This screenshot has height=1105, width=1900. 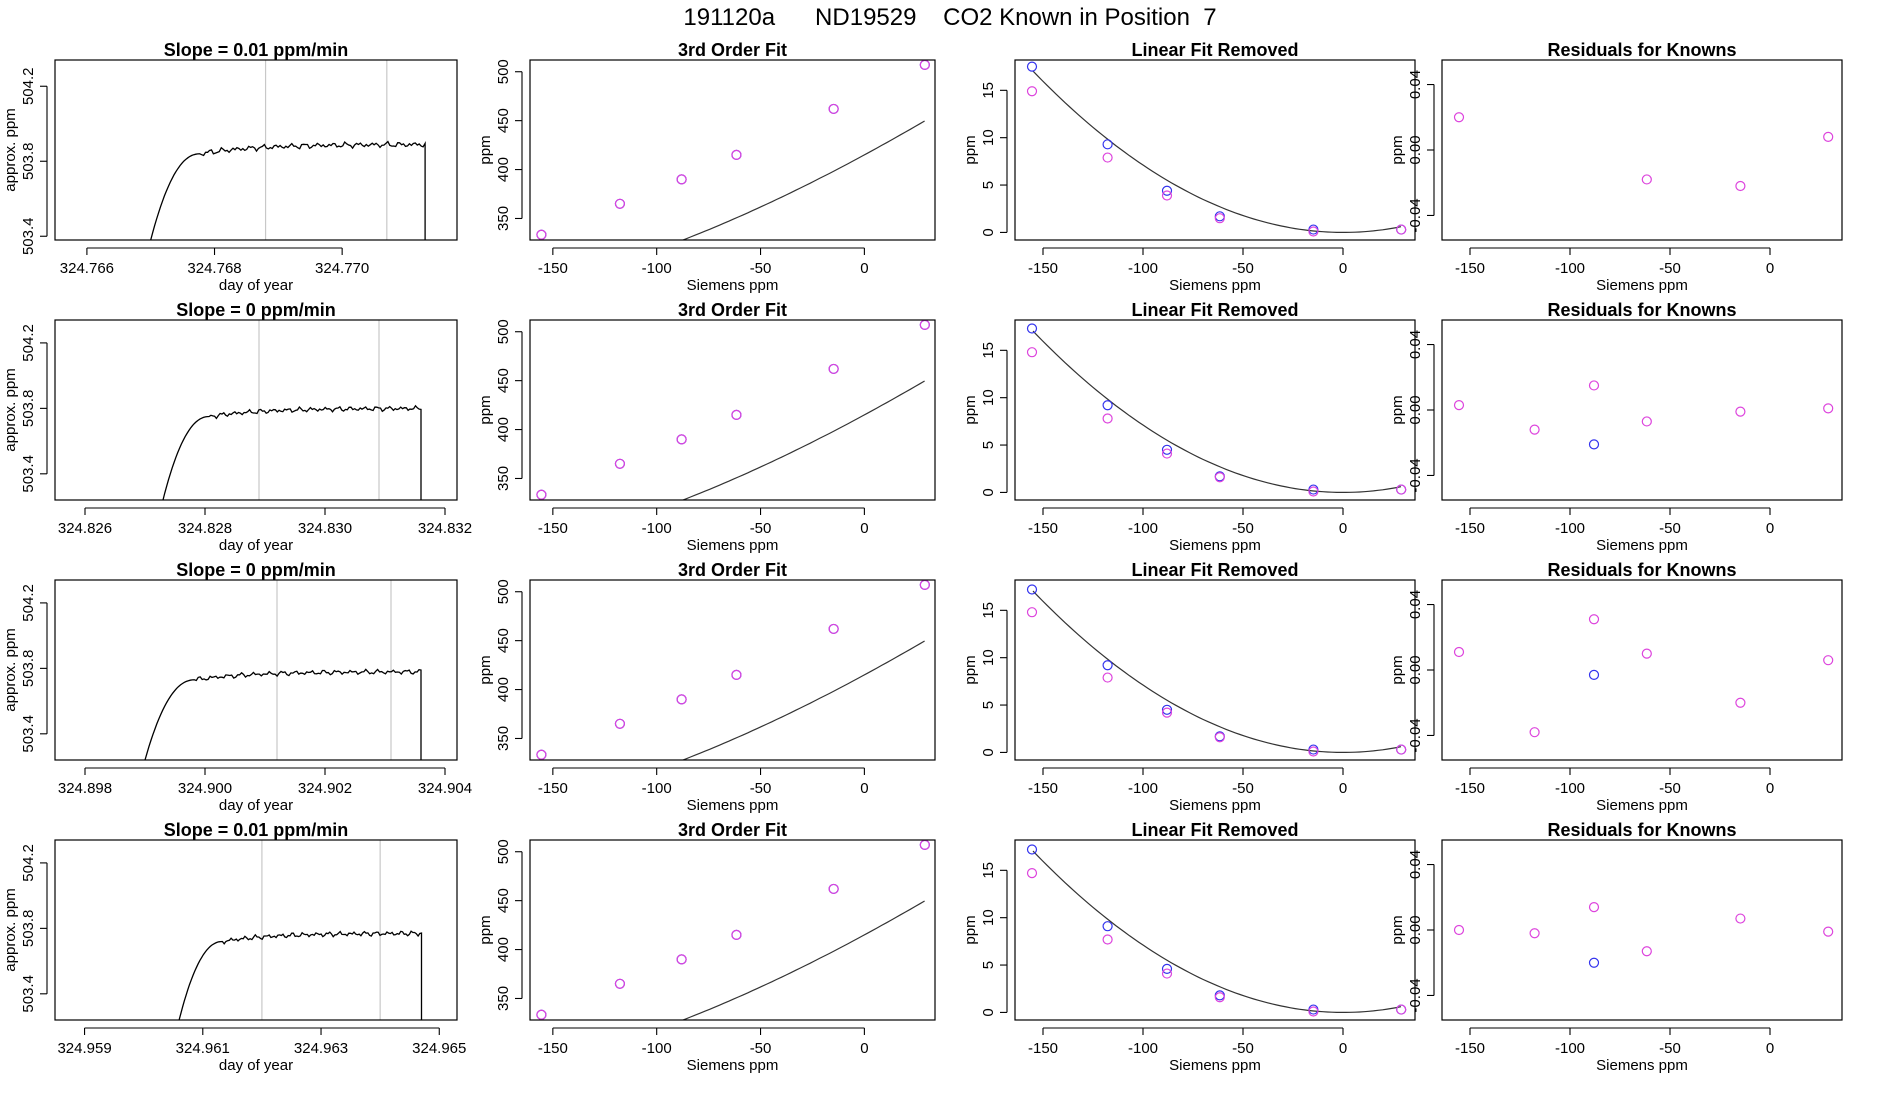 I want to click on y-tick-label: 0.04, so click(x=1415, y=864).